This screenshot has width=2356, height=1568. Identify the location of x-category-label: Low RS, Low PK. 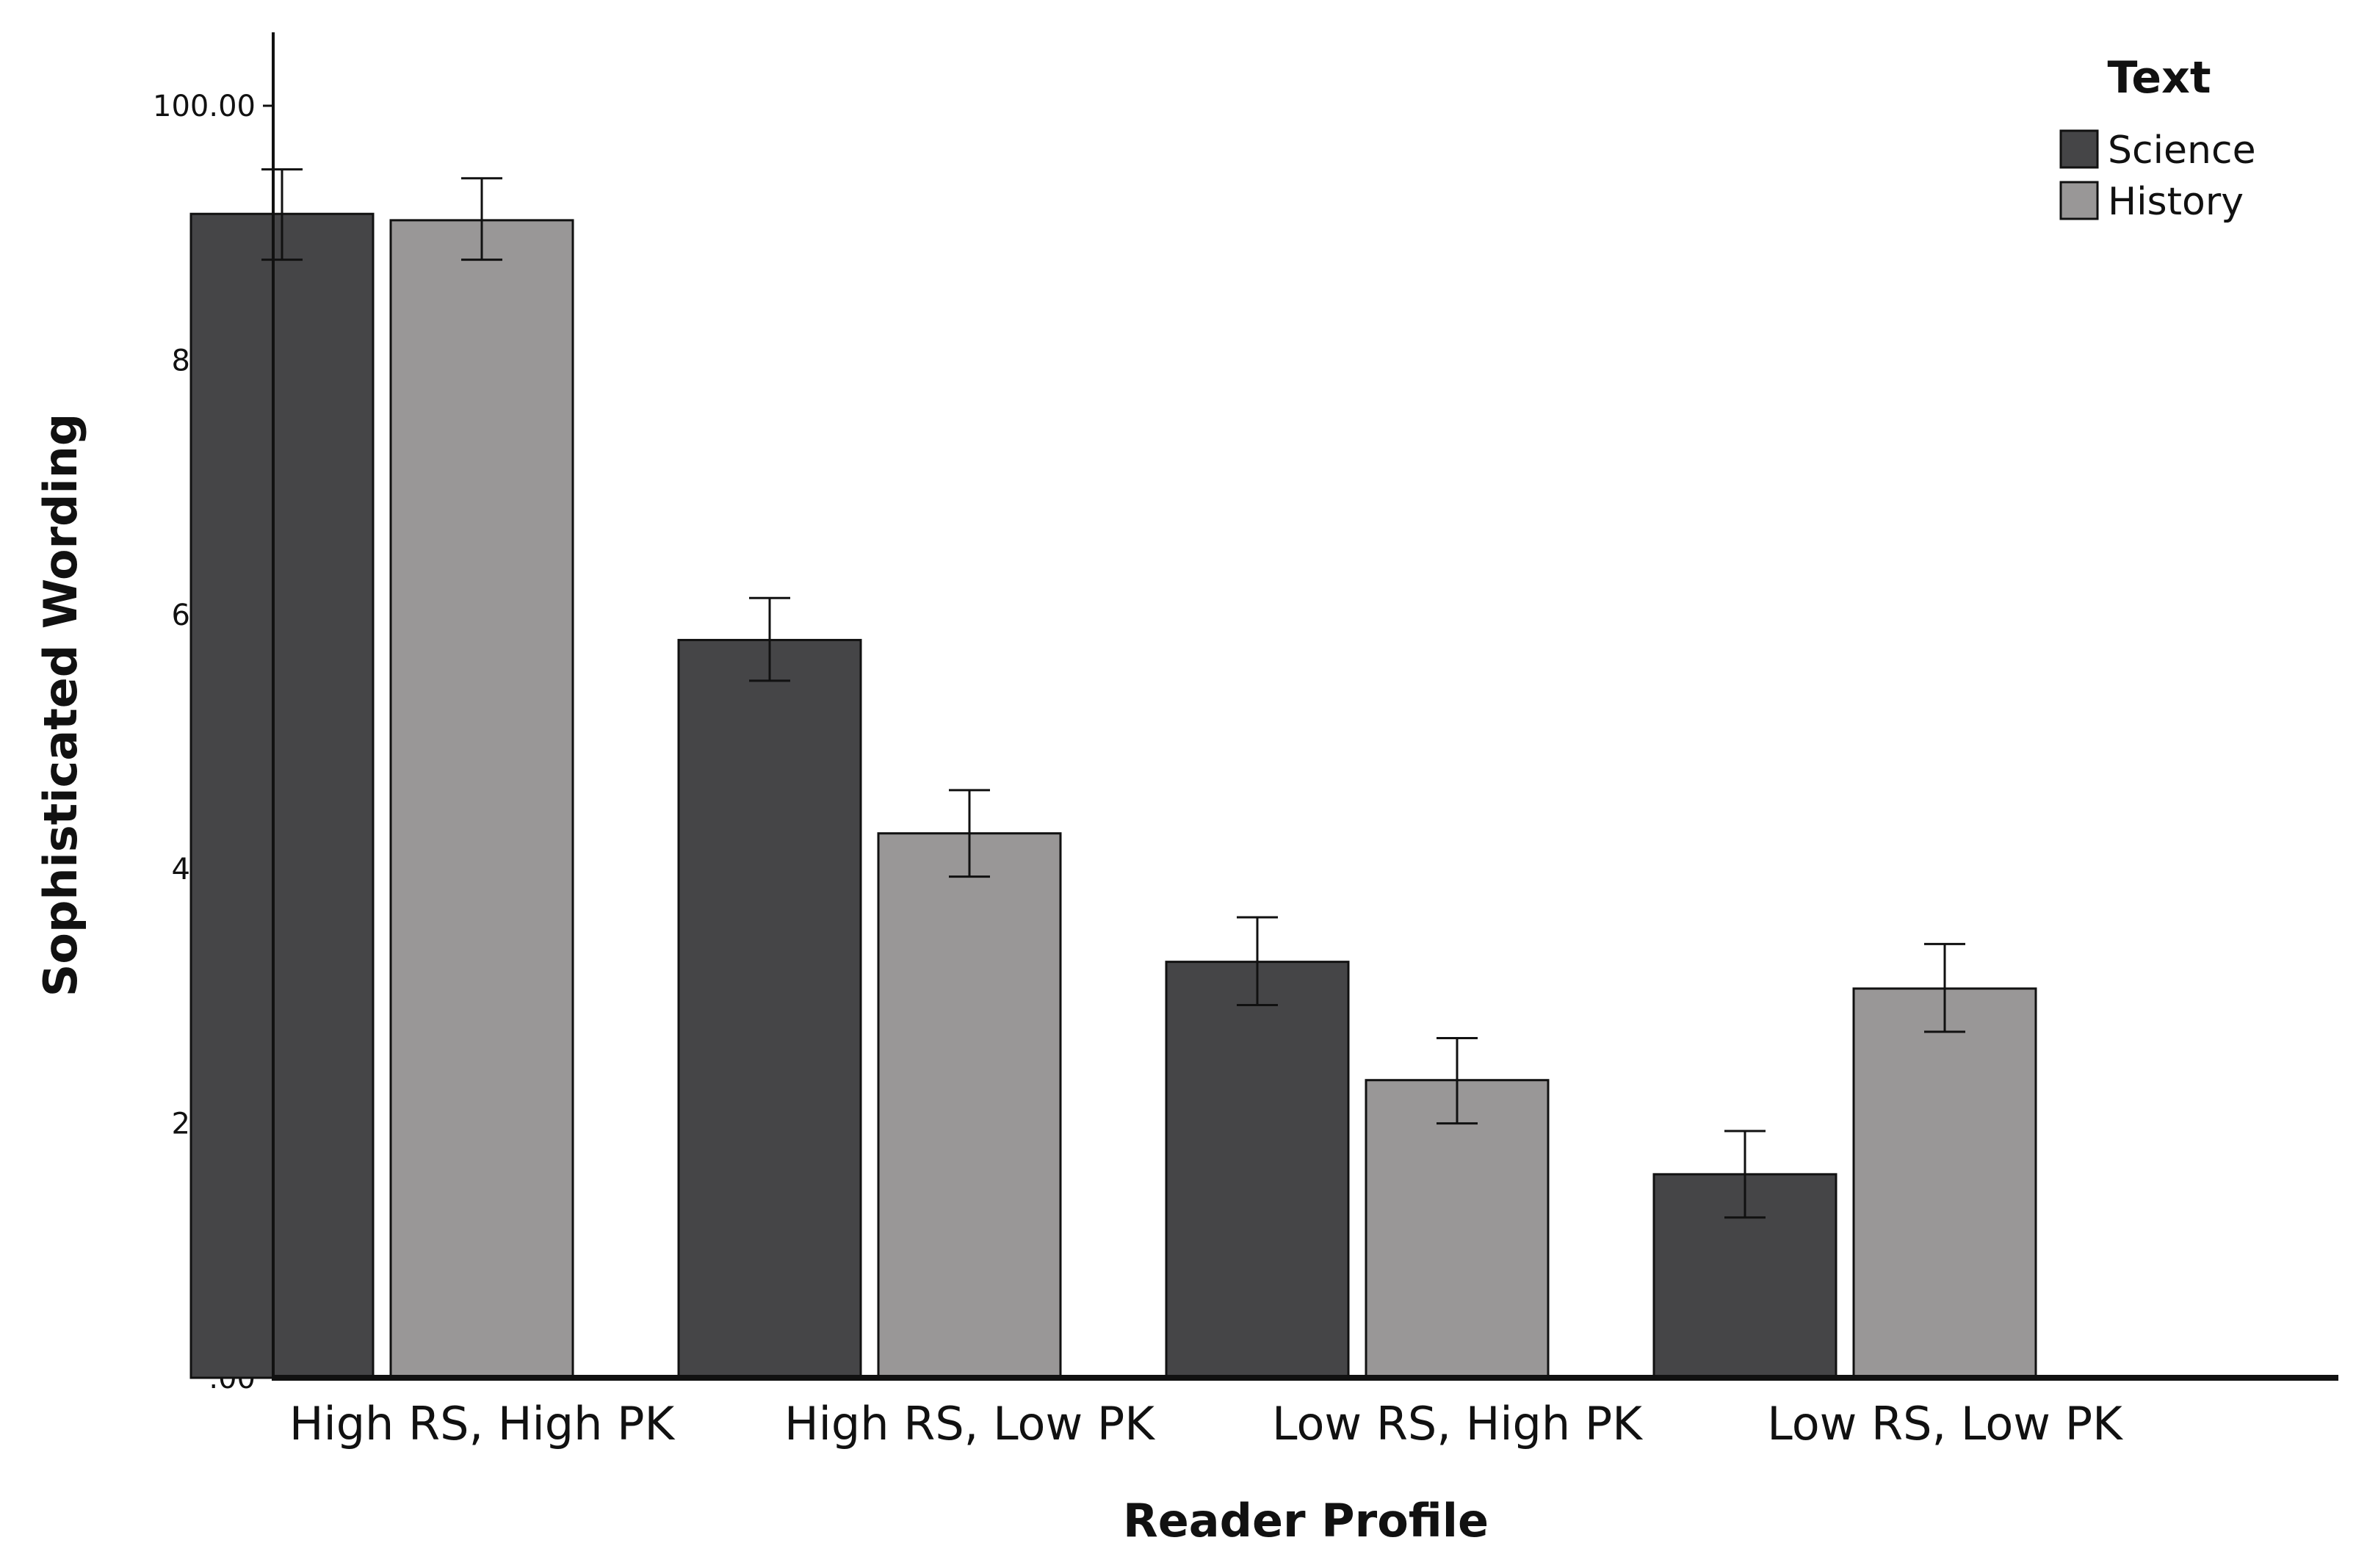
(1945, 1423).